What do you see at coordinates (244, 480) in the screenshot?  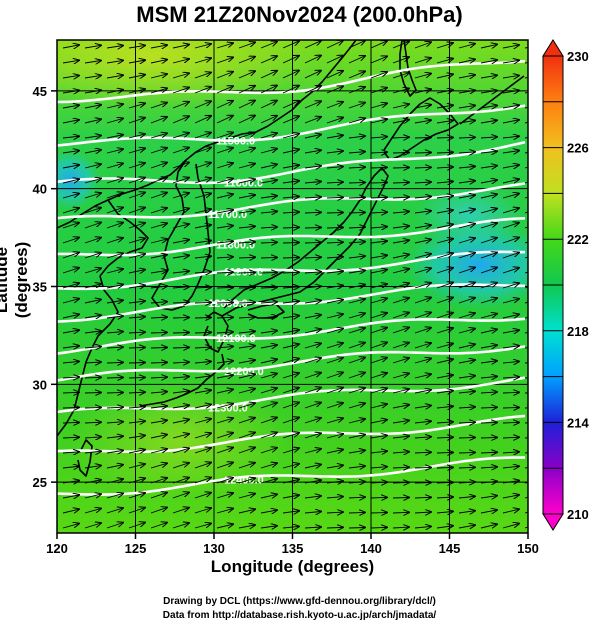 I see `contour-label: 12400.0` at bounding box center [244, 480].